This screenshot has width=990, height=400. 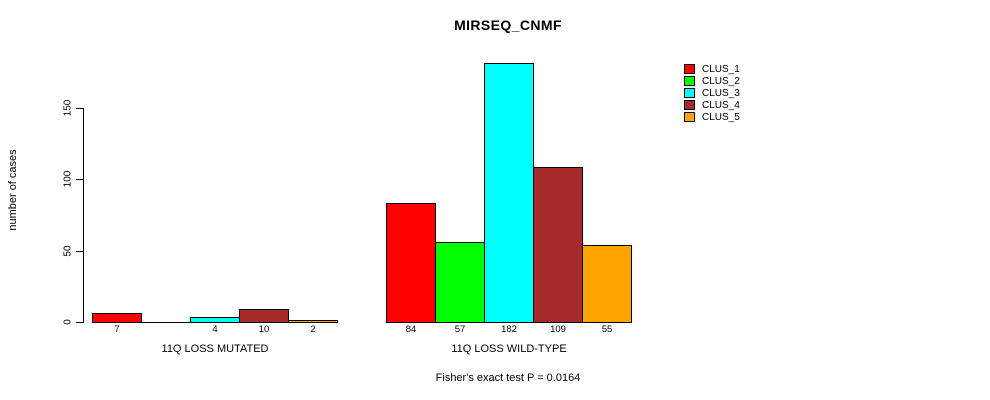 I want to click on bar-clus-3-wild-type, so click(x=509, y=193).